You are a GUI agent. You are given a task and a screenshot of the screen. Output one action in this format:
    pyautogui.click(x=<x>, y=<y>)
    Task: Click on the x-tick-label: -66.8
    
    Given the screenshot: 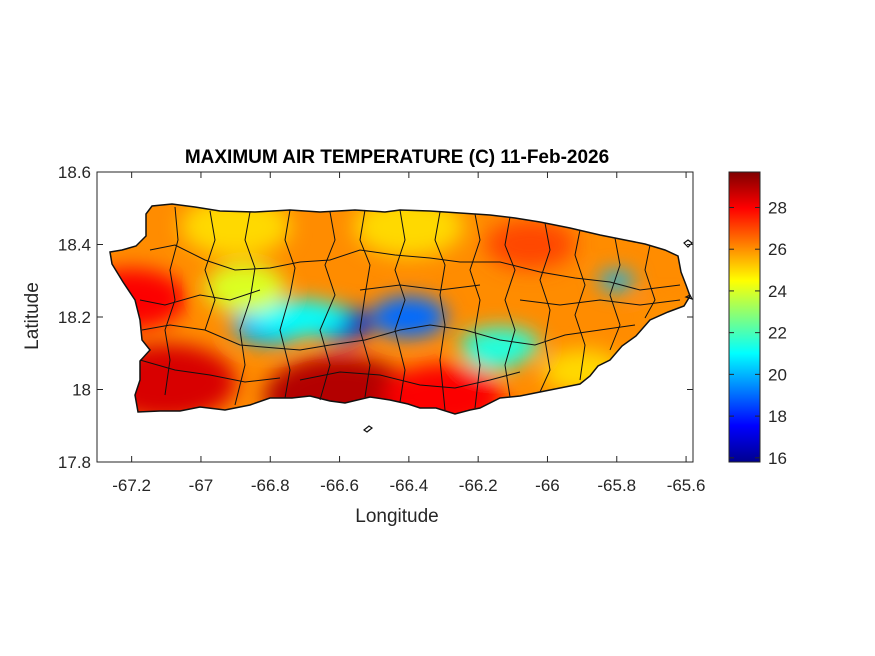 What is the action you would take?
    pyautogui.click(x=270, y=485)
    